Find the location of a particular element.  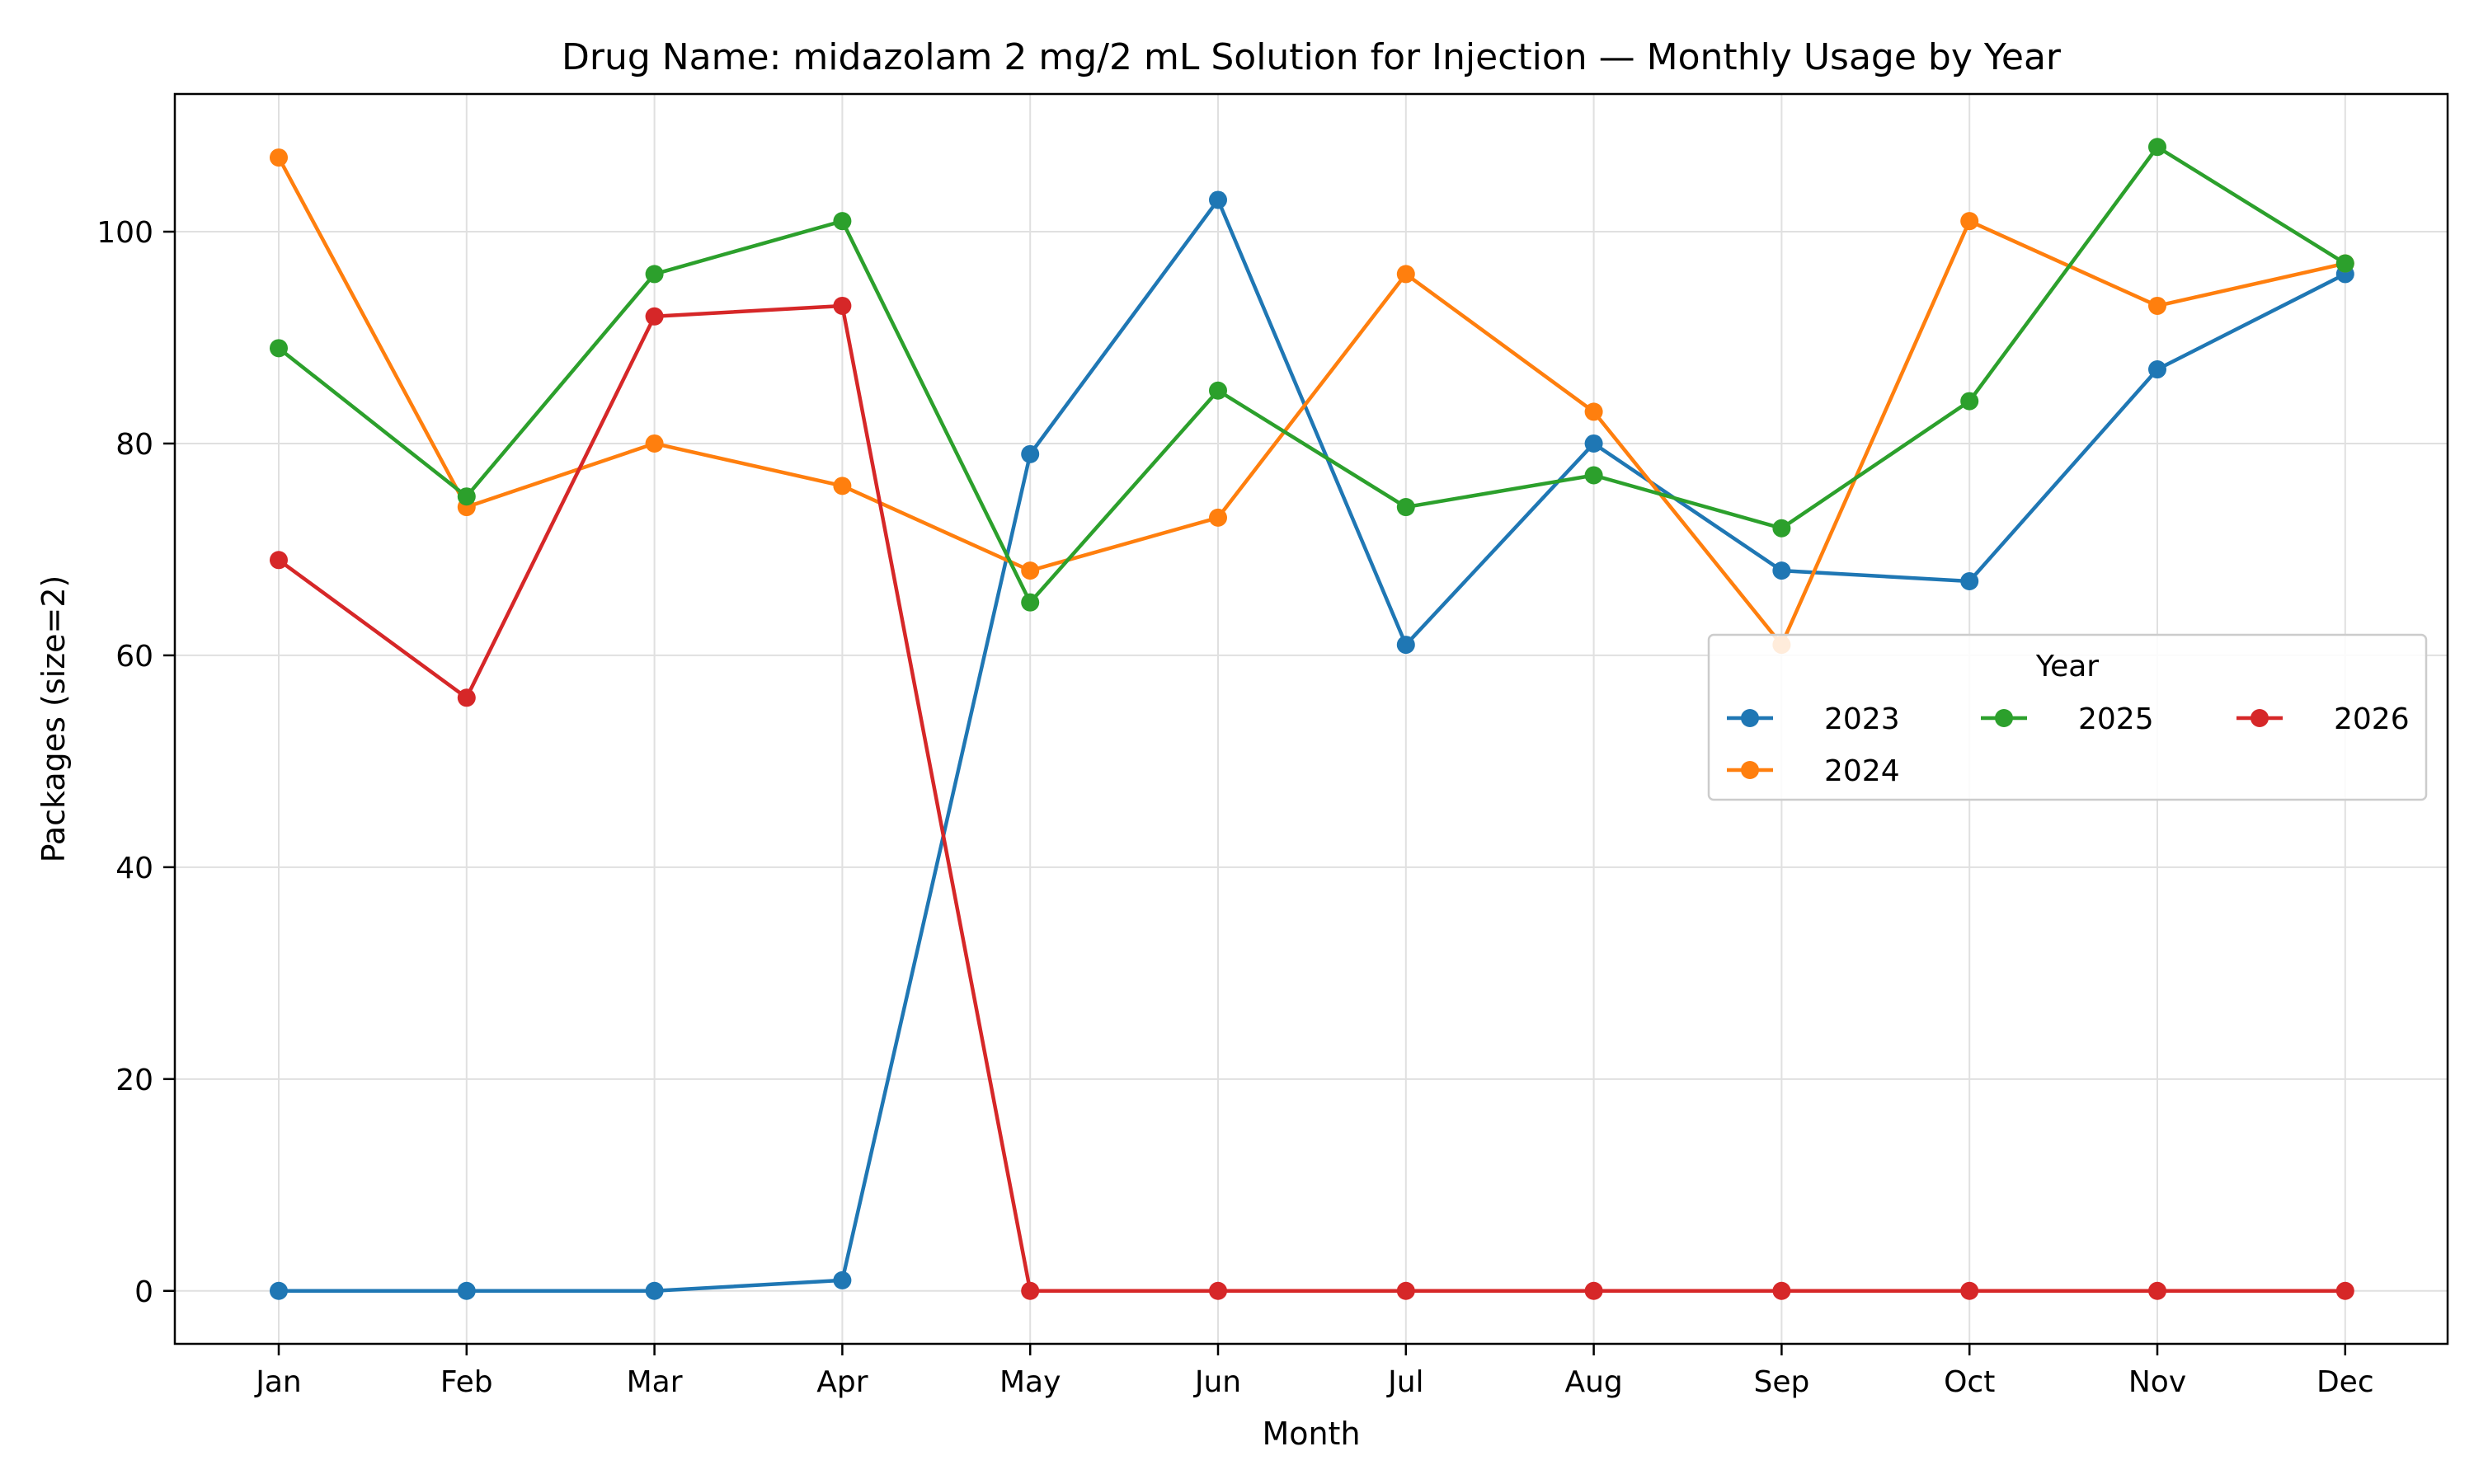

data-point-2023-Jun is located at coordinates (1218, 199).